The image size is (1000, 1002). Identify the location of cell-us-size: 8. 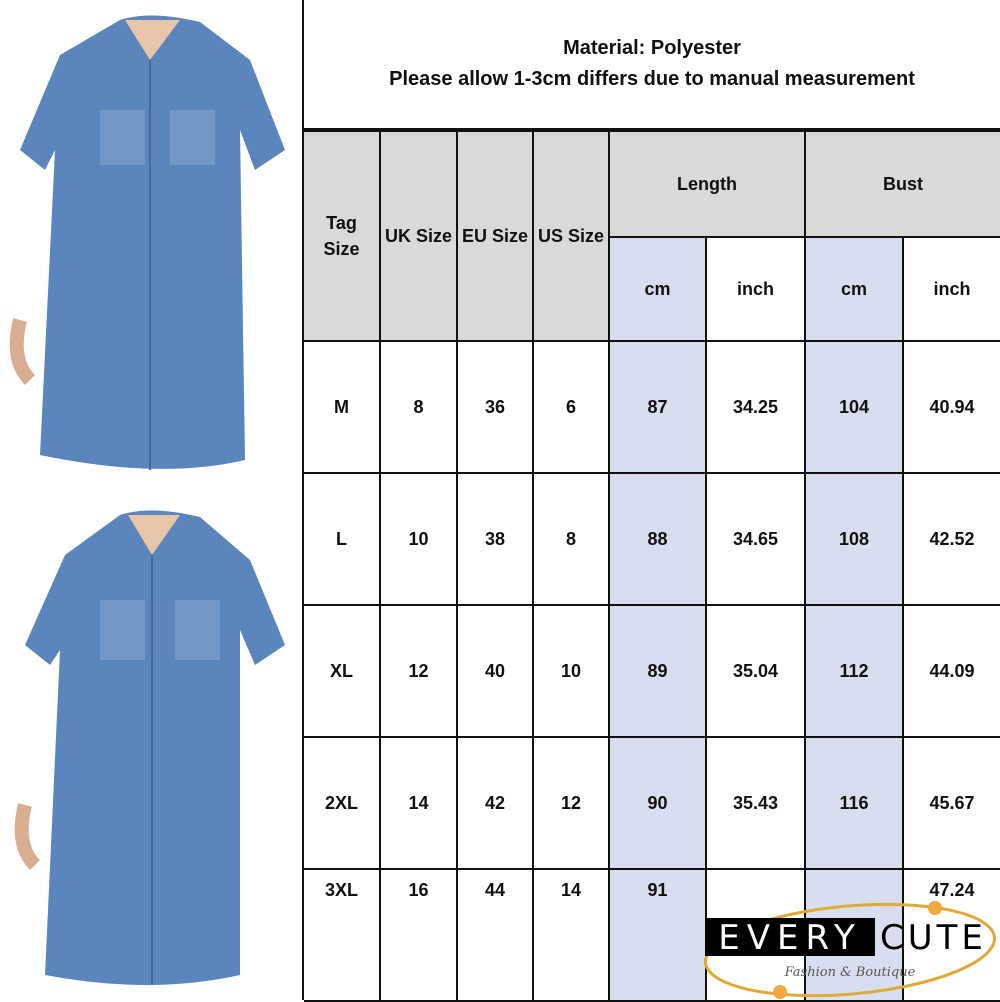
(571, 539).